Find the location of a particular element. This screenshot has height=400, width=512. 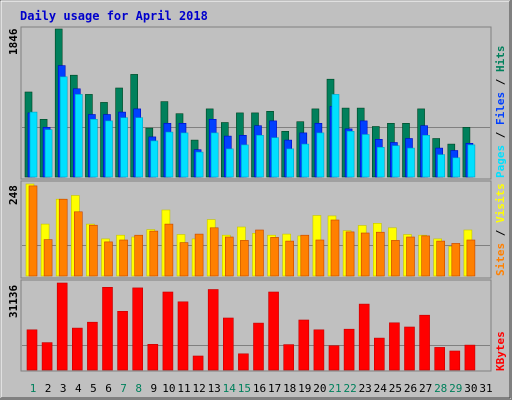

legend-hits-files-pages: Pages / Files / Hits is located at coordinates (500, 112).